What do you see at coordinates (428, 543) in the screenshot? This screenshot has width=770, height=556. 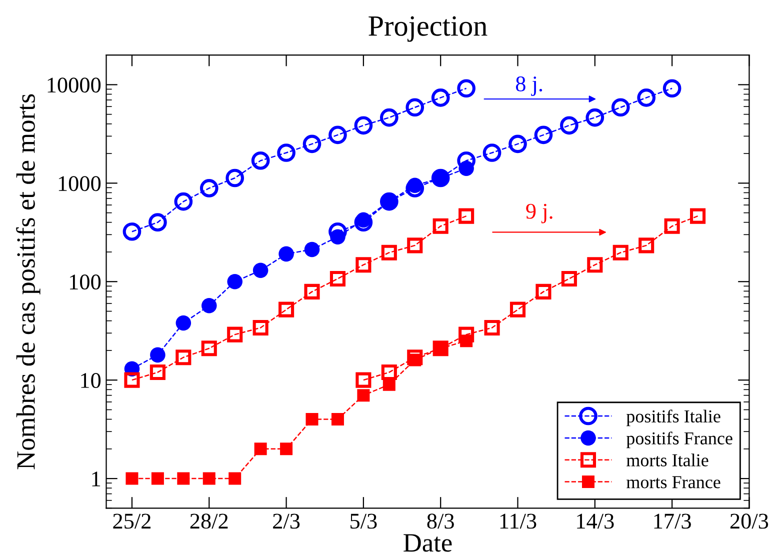 I see `x-axis-title: Date` at bounding box center [428, 543].